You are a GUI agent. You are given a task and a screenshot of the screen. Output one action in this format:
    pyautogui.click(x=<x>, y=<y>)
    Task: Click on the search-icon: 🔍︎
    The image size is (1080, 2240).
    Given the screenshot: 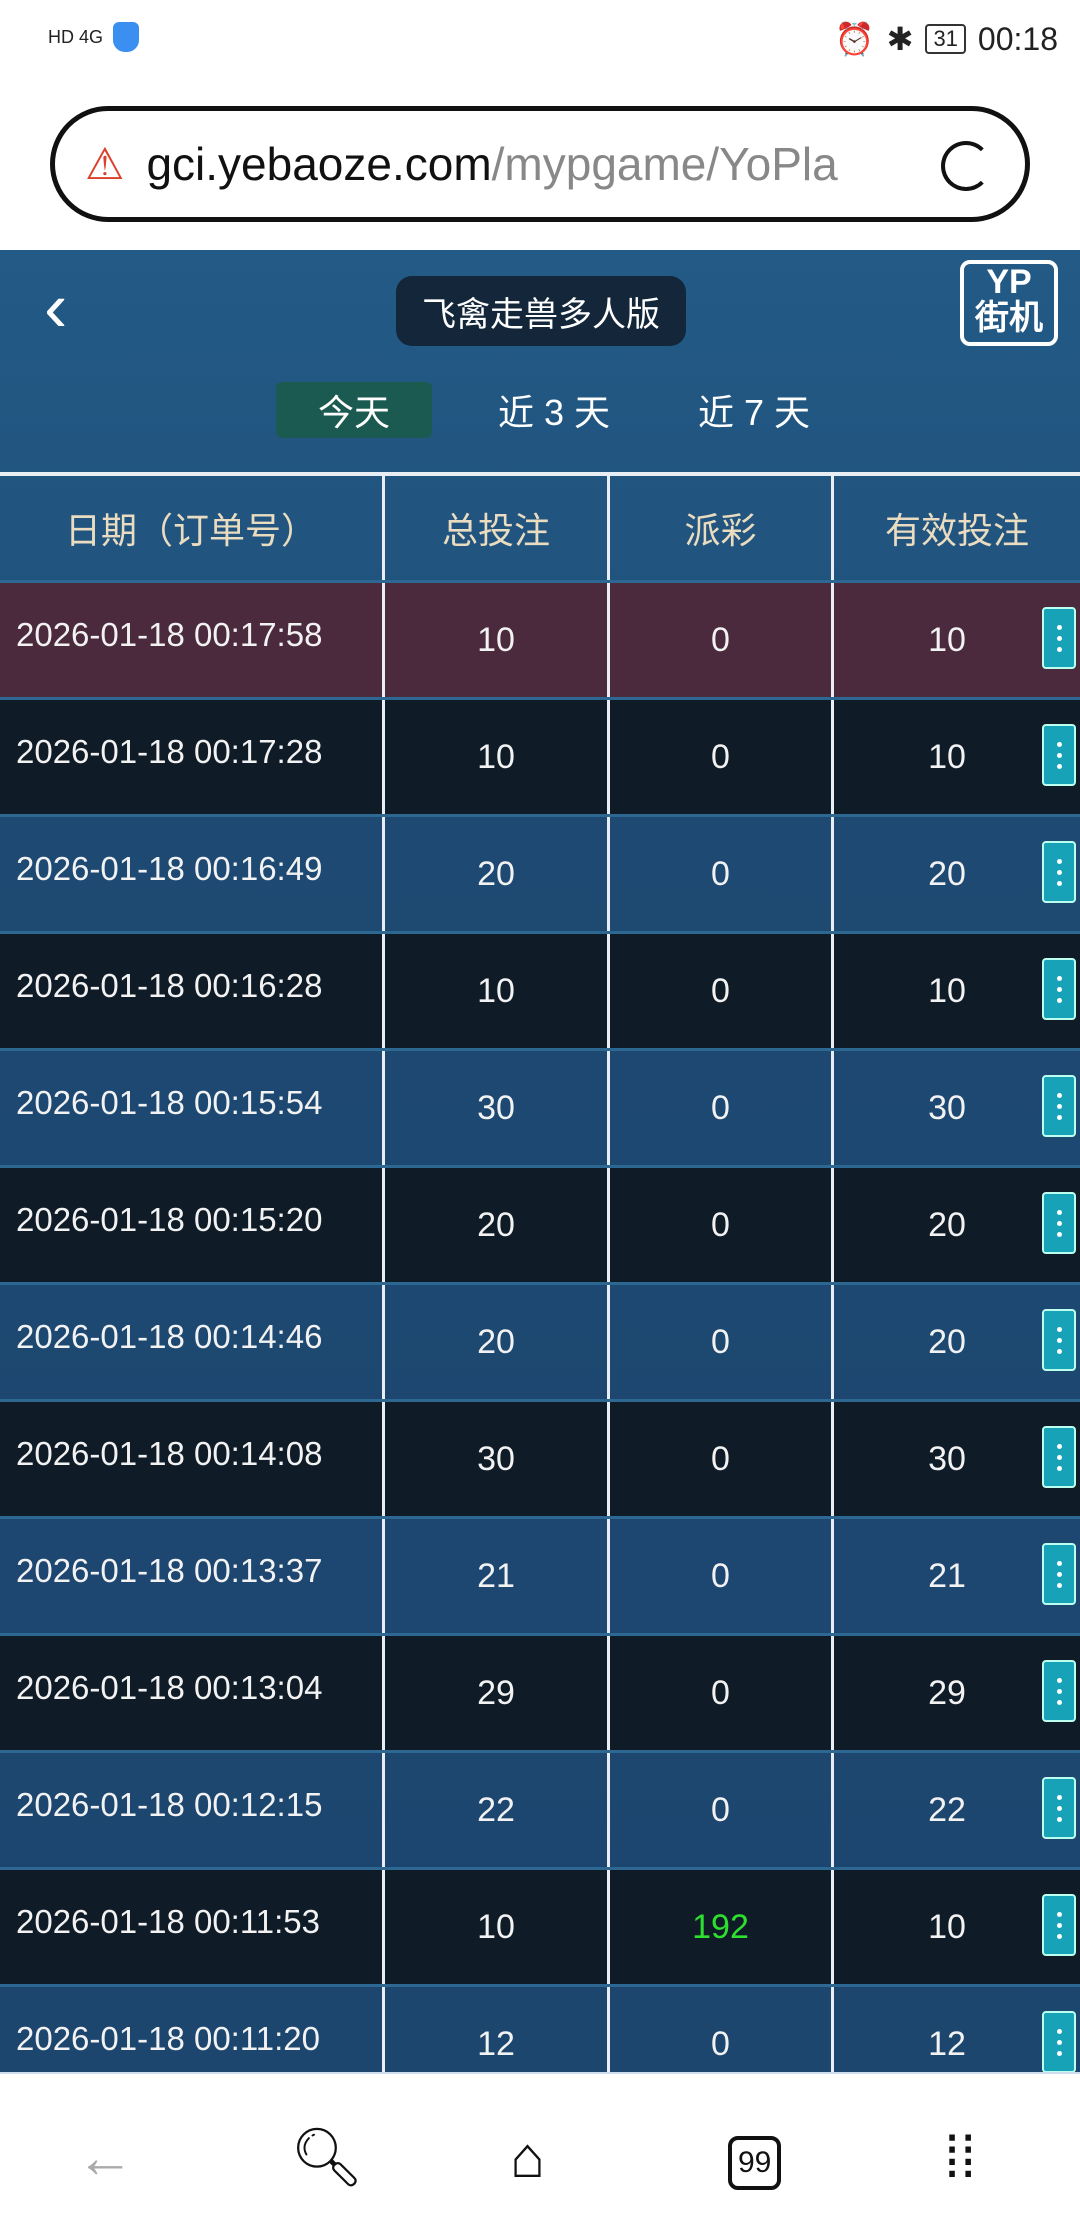 What is the action you would take?
    pyautogui.click(x=327, y=2157)
    